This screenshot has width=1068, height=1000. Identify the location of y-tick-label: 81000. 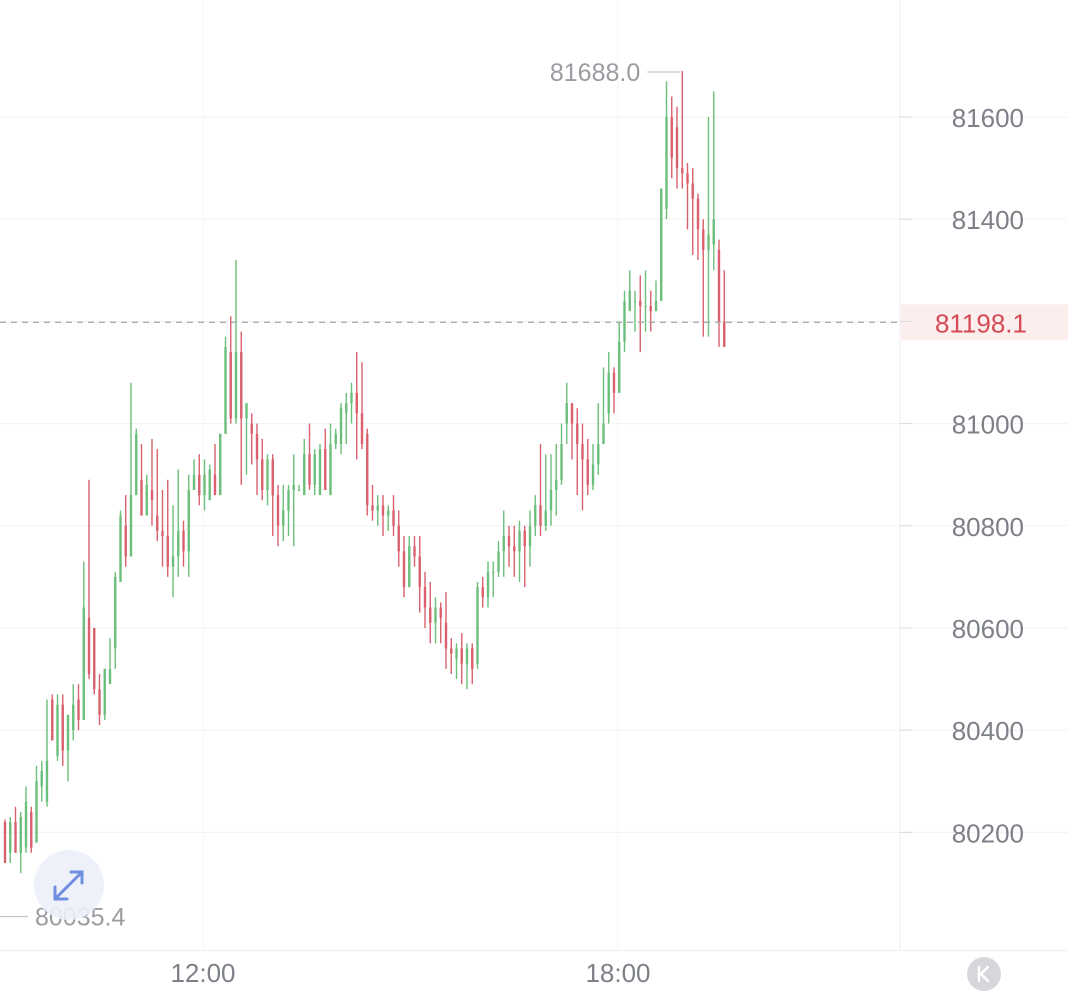
(988, 425).